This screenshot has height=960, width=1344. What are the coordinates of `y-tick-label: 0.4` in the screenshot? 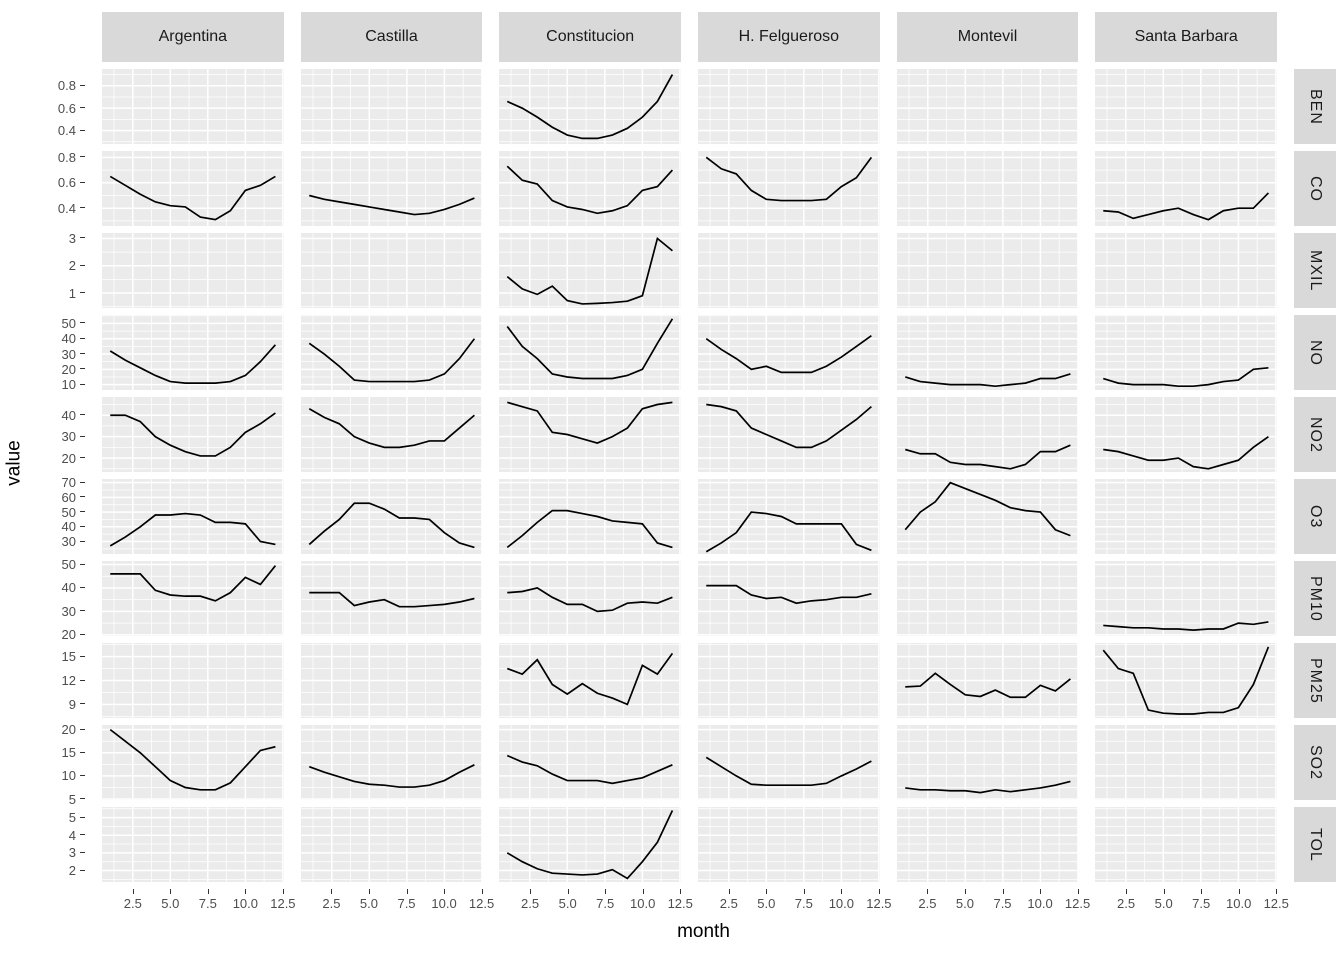 It's located at (66, 131).